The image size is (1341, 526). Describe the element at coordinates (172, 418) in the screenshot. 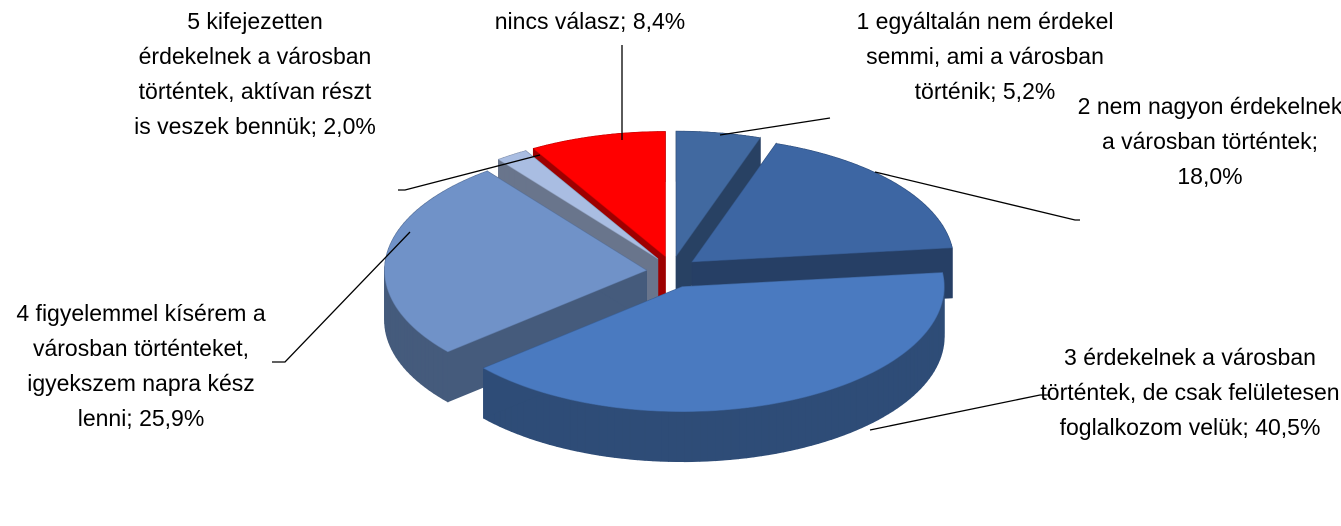

I see `value-label: 25,9%` at that location.